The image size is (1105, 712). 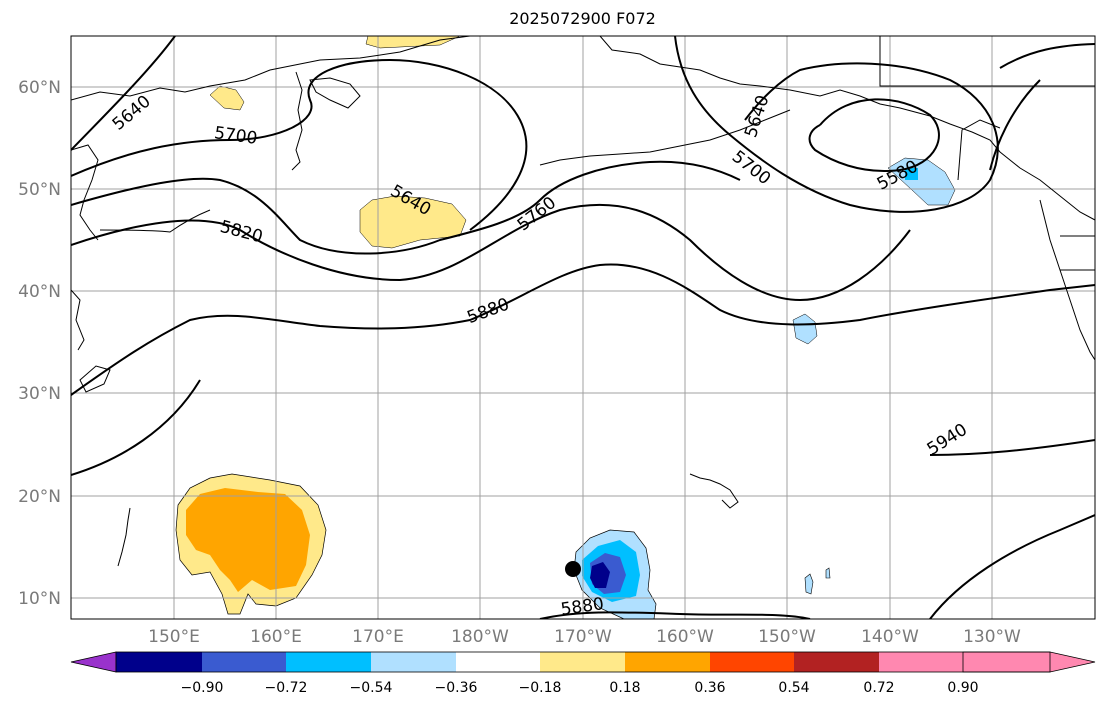 What do you see at coordinates (793, 688) in the screenshot?
I see `colorbar-tick-label: 0.54` at bounding box center [793, 688].